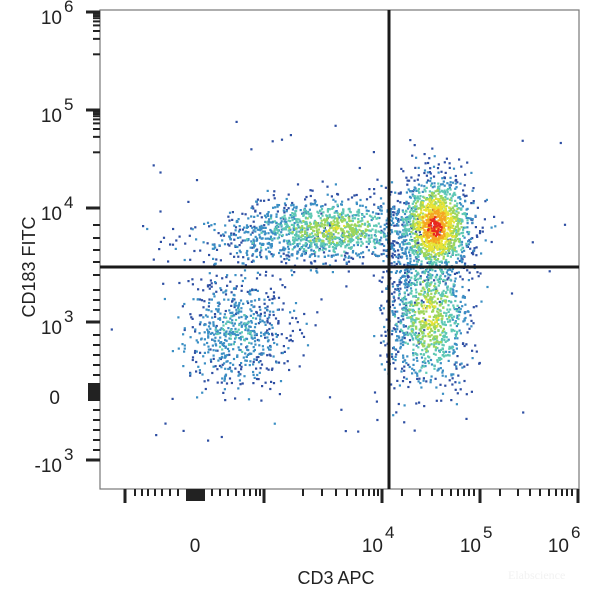  Describe the element at coordinates (335, 578) in the screenshot. I see `x-axis-title: CD3 APC` at that location.